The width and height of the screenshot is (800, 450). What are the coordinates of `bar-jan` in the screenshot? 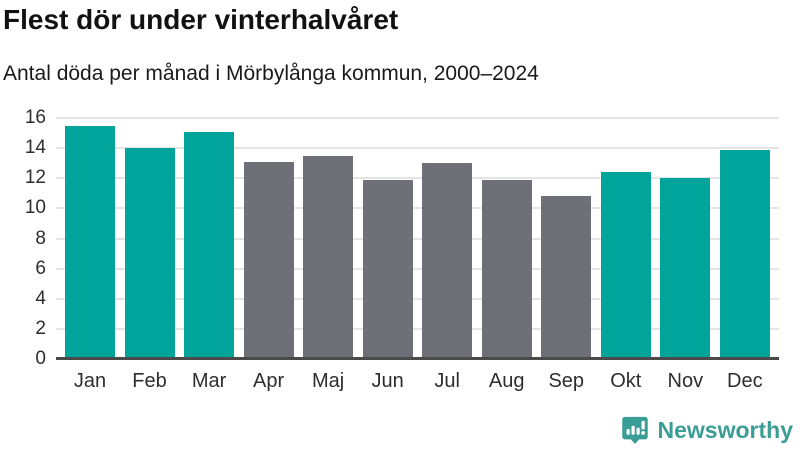 It's located at (90, 242).